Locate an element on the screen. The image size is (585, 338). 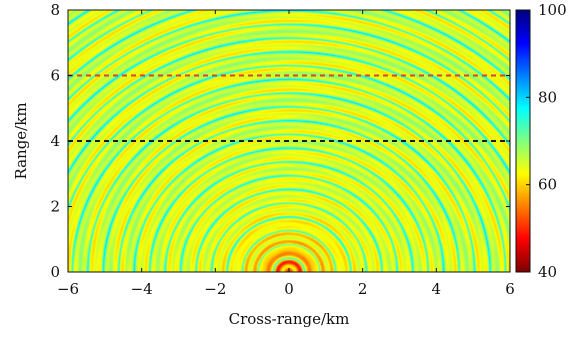
x-tick-label: −4 is located at coordinates (142, 289).